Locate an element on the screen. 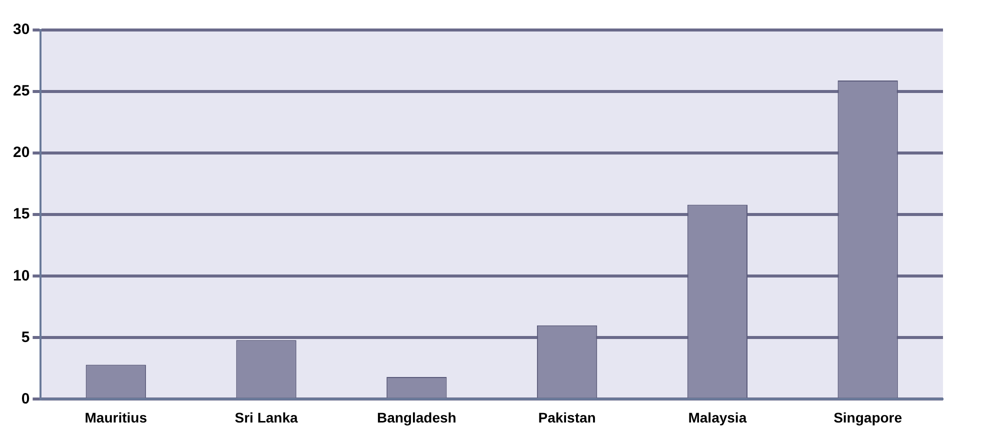  y-tick-label: 5 is located at coordinates (25, 337).